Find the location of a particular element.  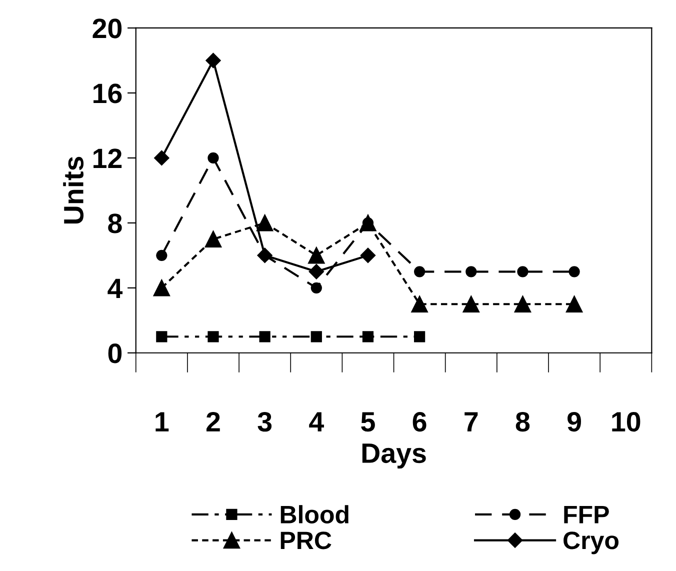

y-tick-label: 8 is located at coordinates (115, 224).